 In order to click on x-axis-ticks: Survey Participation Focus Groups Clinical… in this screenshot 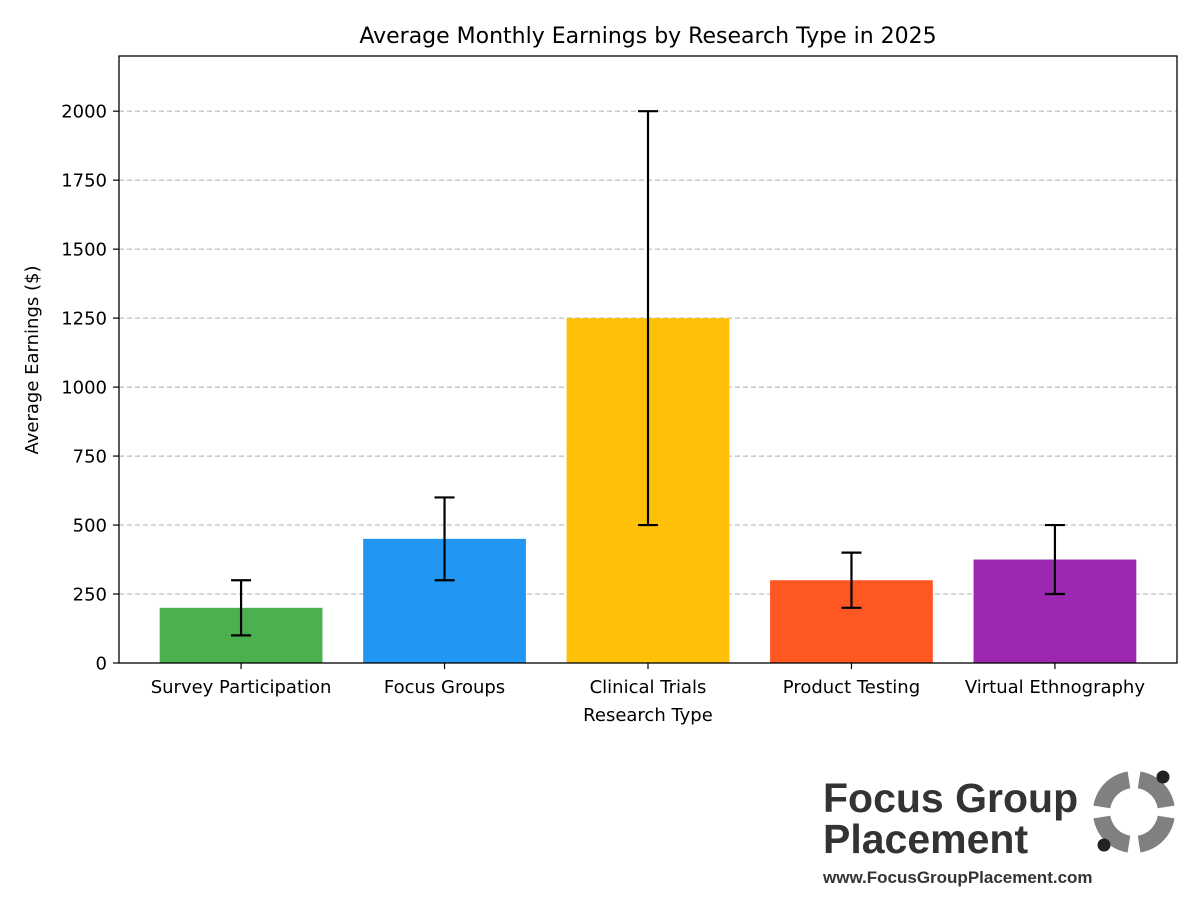, I will do `click(648, 680)`.